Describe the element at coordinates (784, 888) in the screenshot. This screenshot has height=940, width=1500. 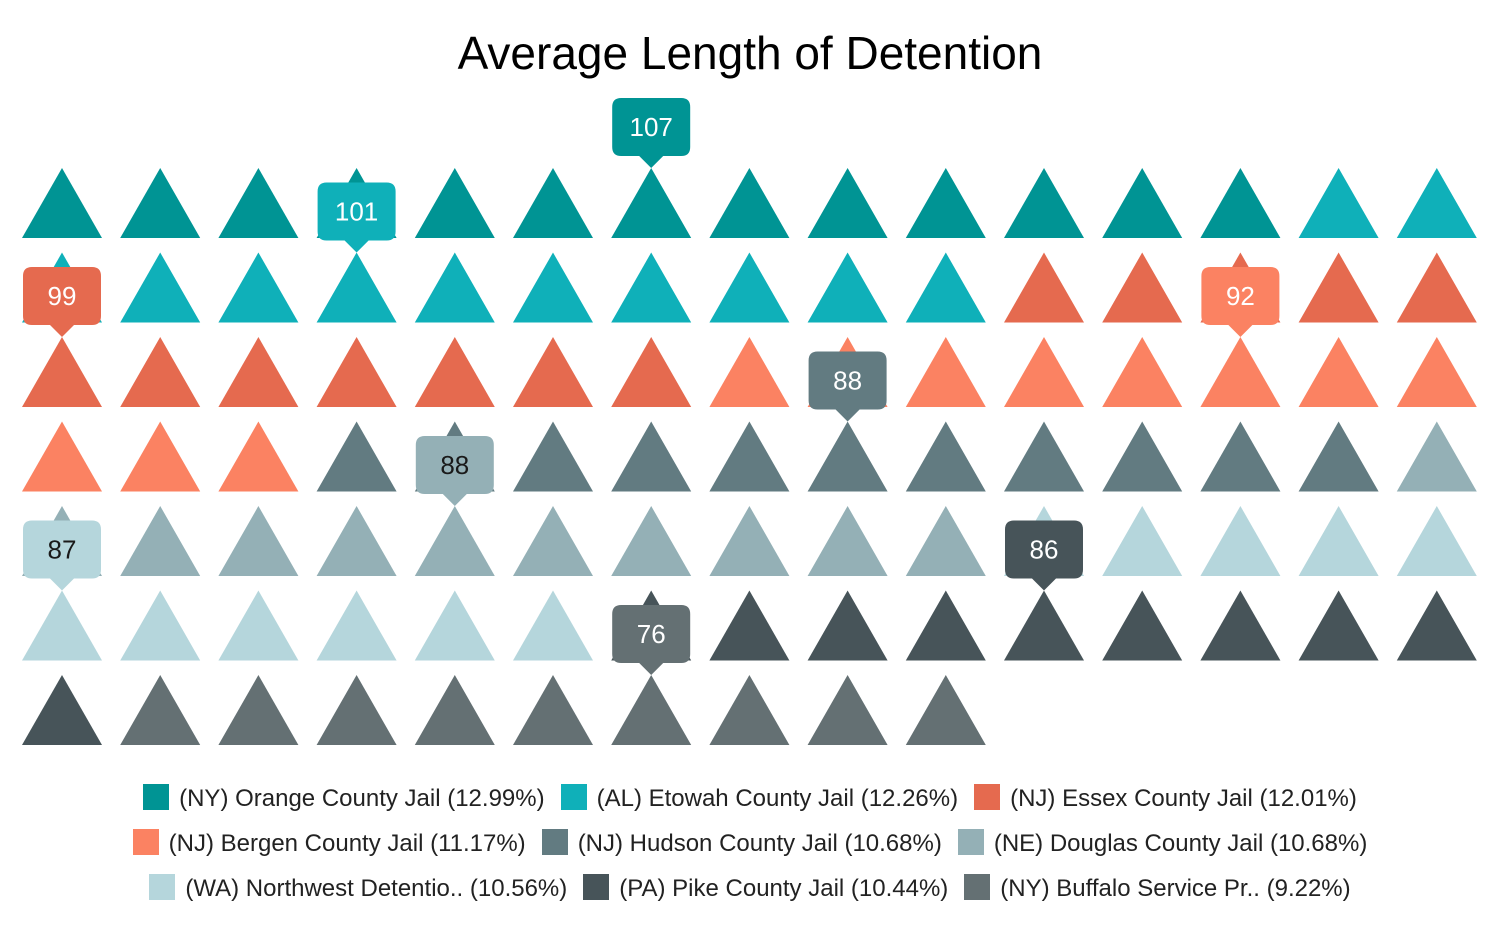
I see `legend-label: (PA) Pike County Jail (10.44%)` at that location.